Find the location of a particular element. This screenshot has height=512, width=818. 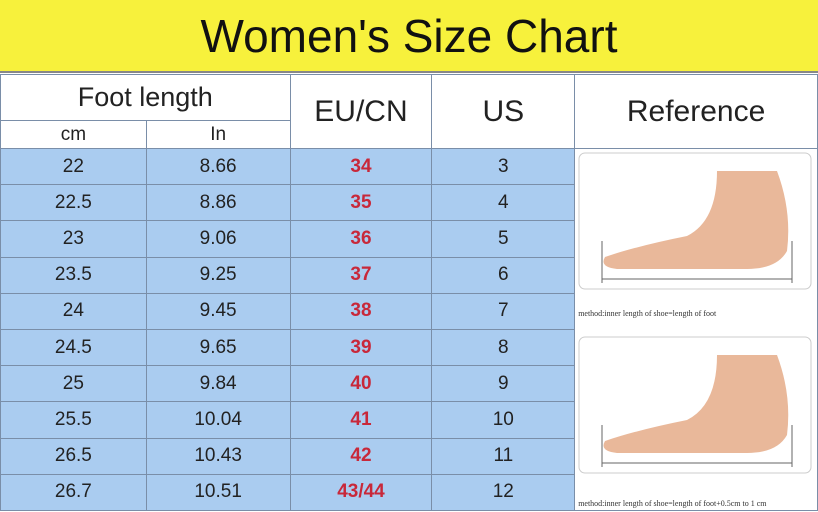

cell-cm: 24.5 is located at coordinates (73, 347).